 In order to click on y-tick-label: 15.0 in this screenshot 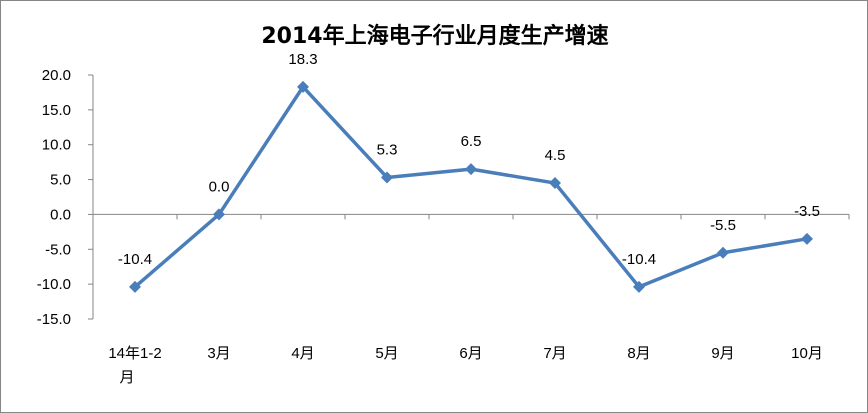, I will do `click(56, 110)`.